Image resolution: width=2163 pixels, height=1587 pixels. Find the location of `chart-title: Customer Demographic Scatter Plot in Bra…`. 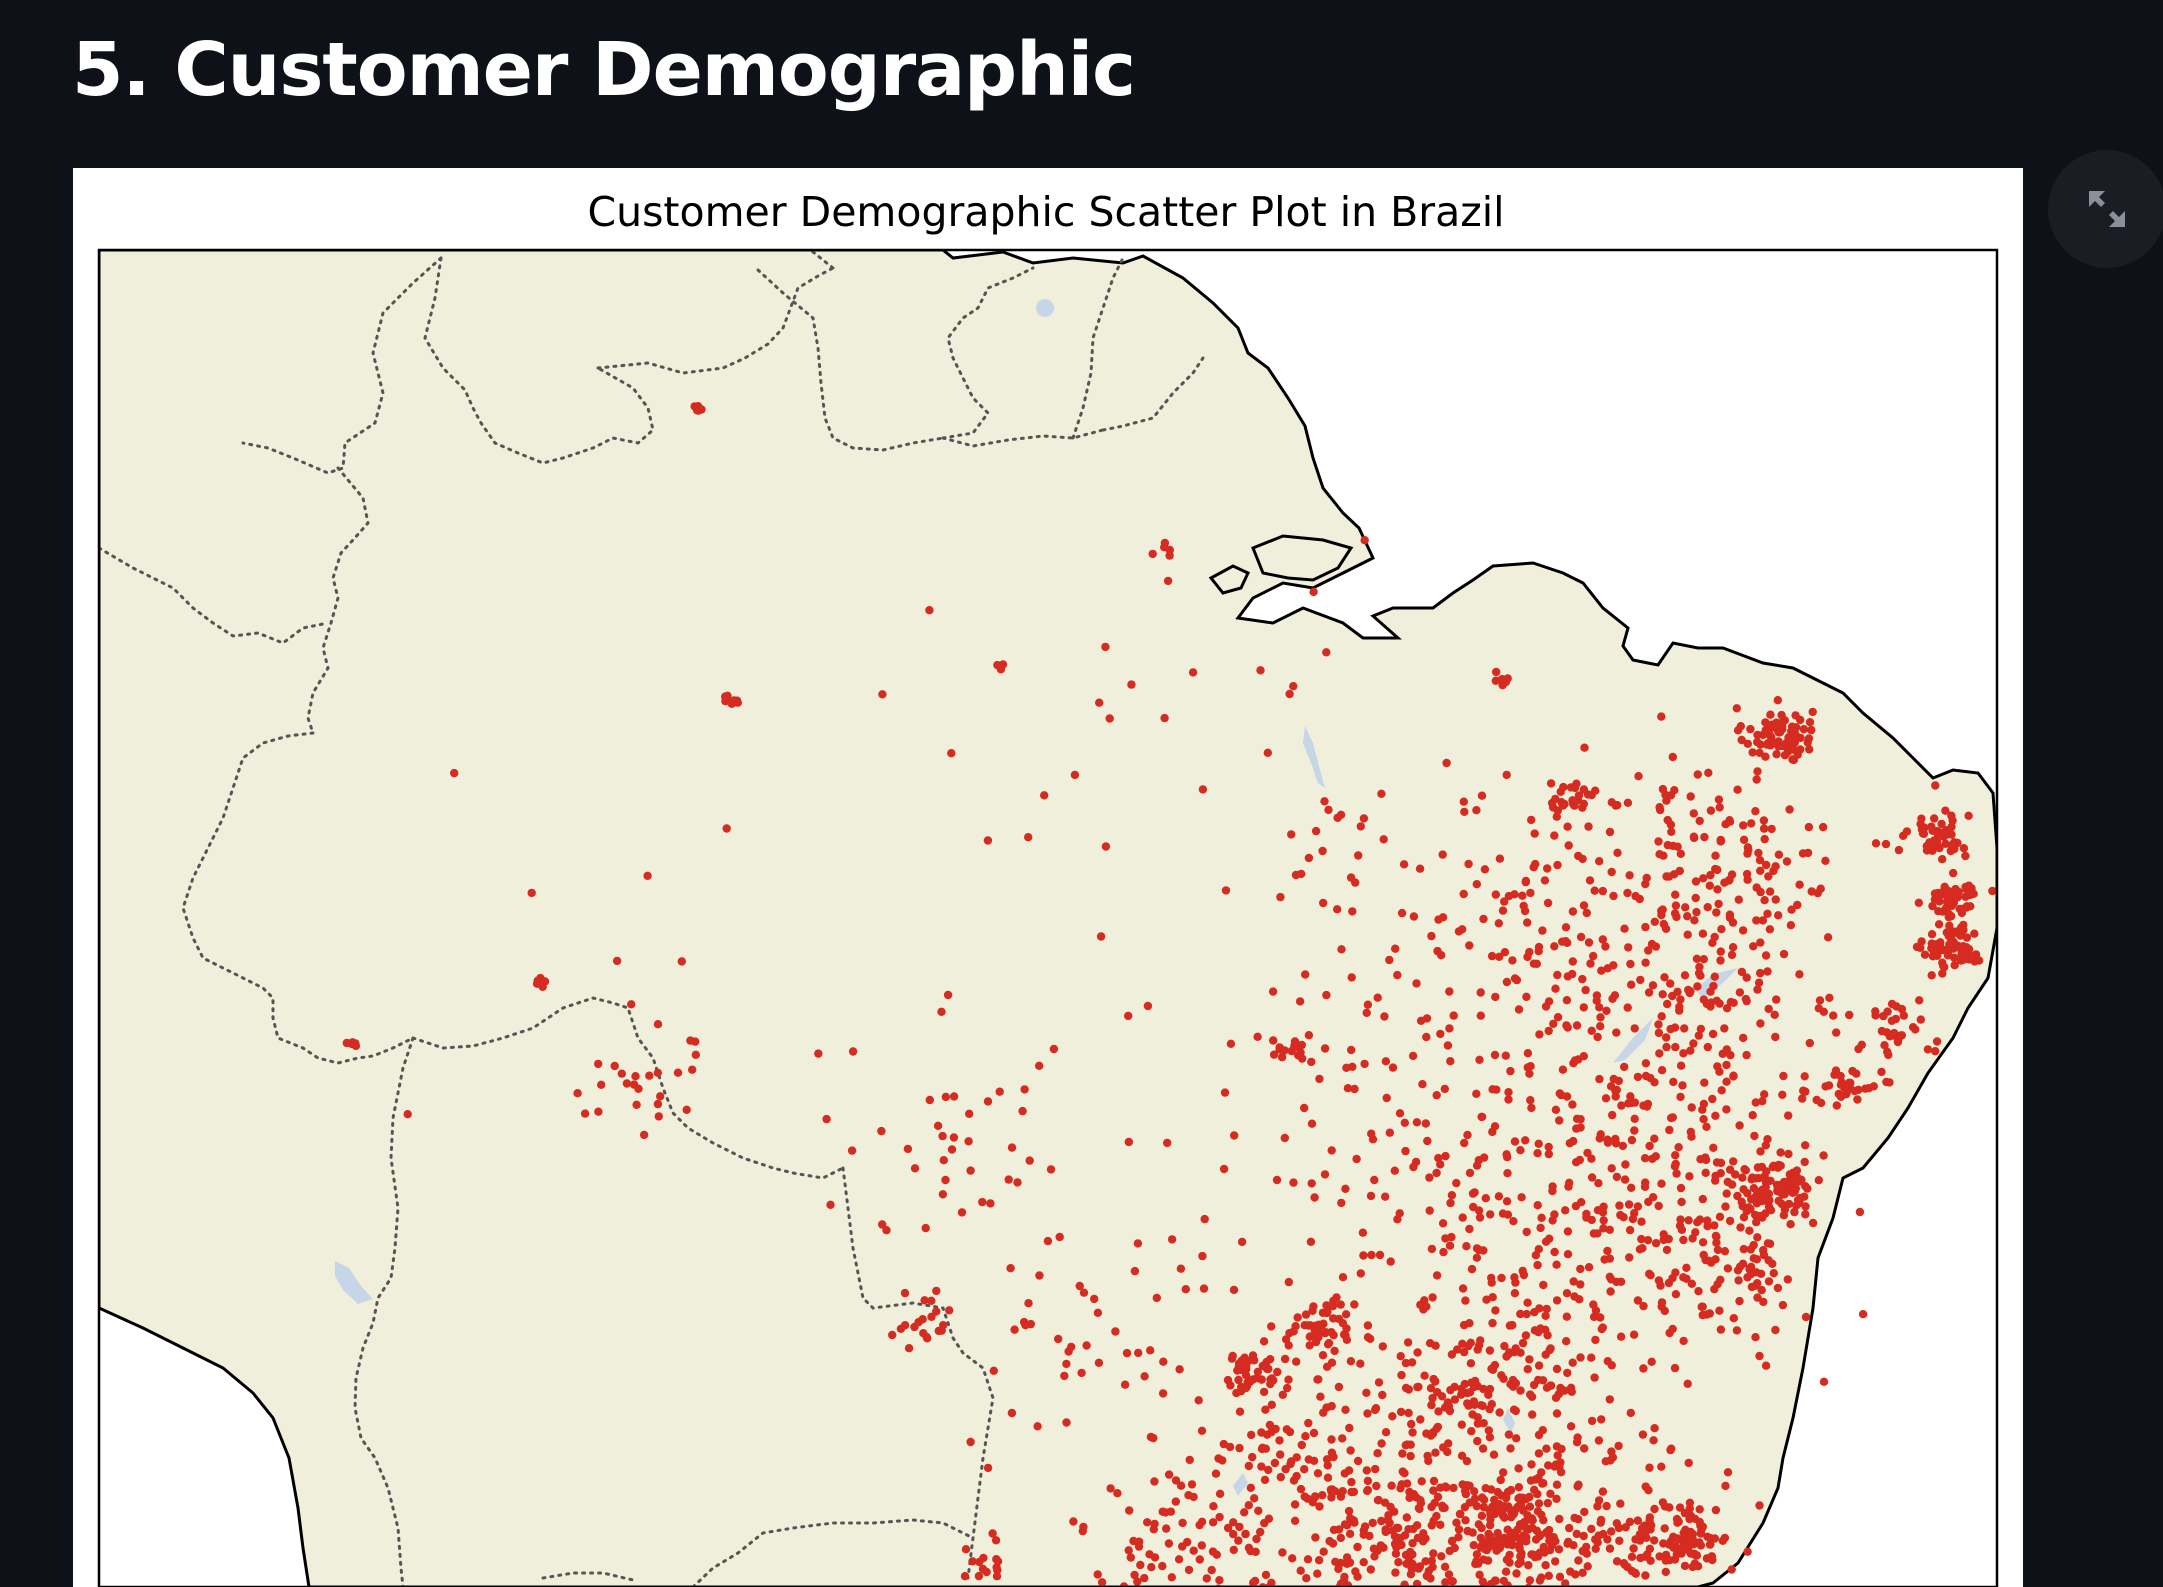

chart-title: Customer Demographic Scatter Plot in Bra… is located at coordinates (1045, 212).